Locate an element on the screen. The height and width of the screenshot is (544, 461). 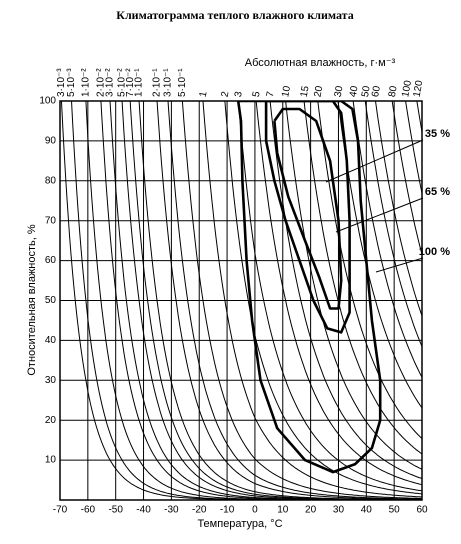
x2-tick-label: 10 is located at coordinates (286, 91).